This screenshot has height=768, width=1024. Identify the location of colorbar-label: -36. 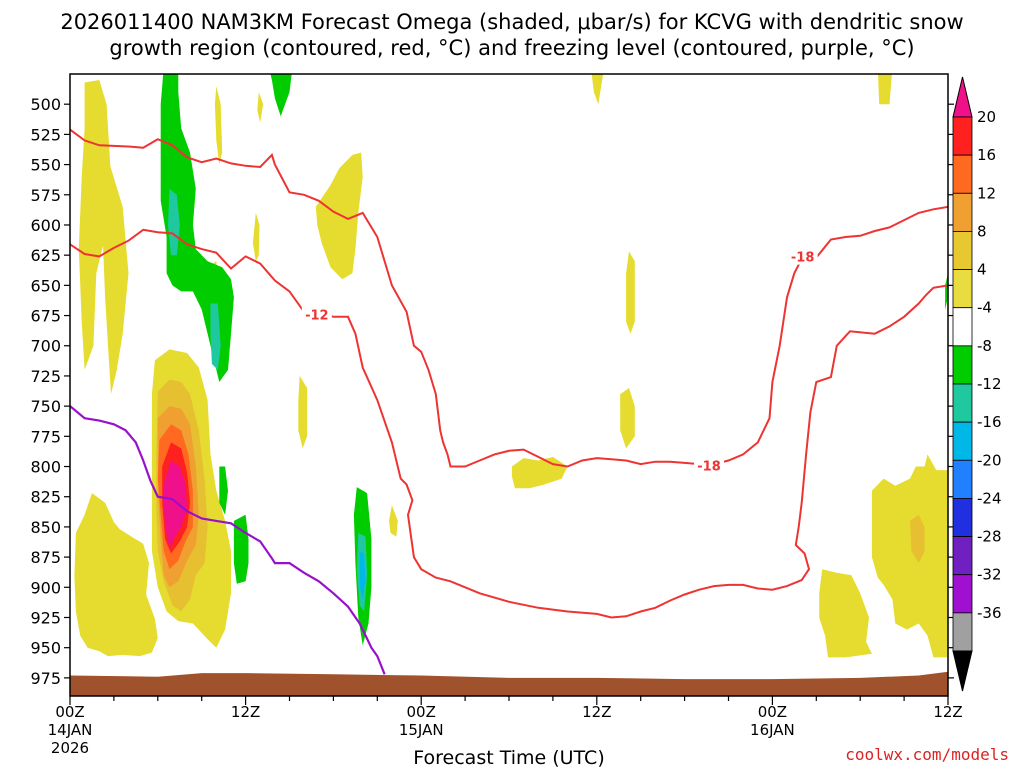
(989, 613).